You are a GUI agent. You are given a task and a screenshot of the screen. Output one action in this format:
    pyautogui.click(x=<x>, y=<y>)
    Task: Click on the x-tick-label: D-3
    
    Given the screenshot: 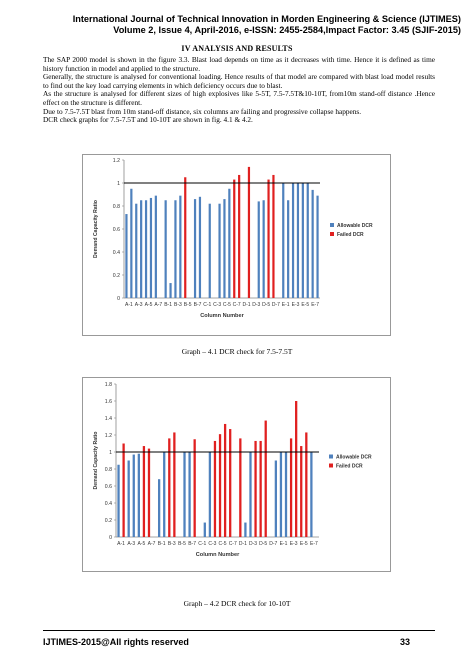 What is the action you would take?
    pyautogui.click(x=253, y=544)
    